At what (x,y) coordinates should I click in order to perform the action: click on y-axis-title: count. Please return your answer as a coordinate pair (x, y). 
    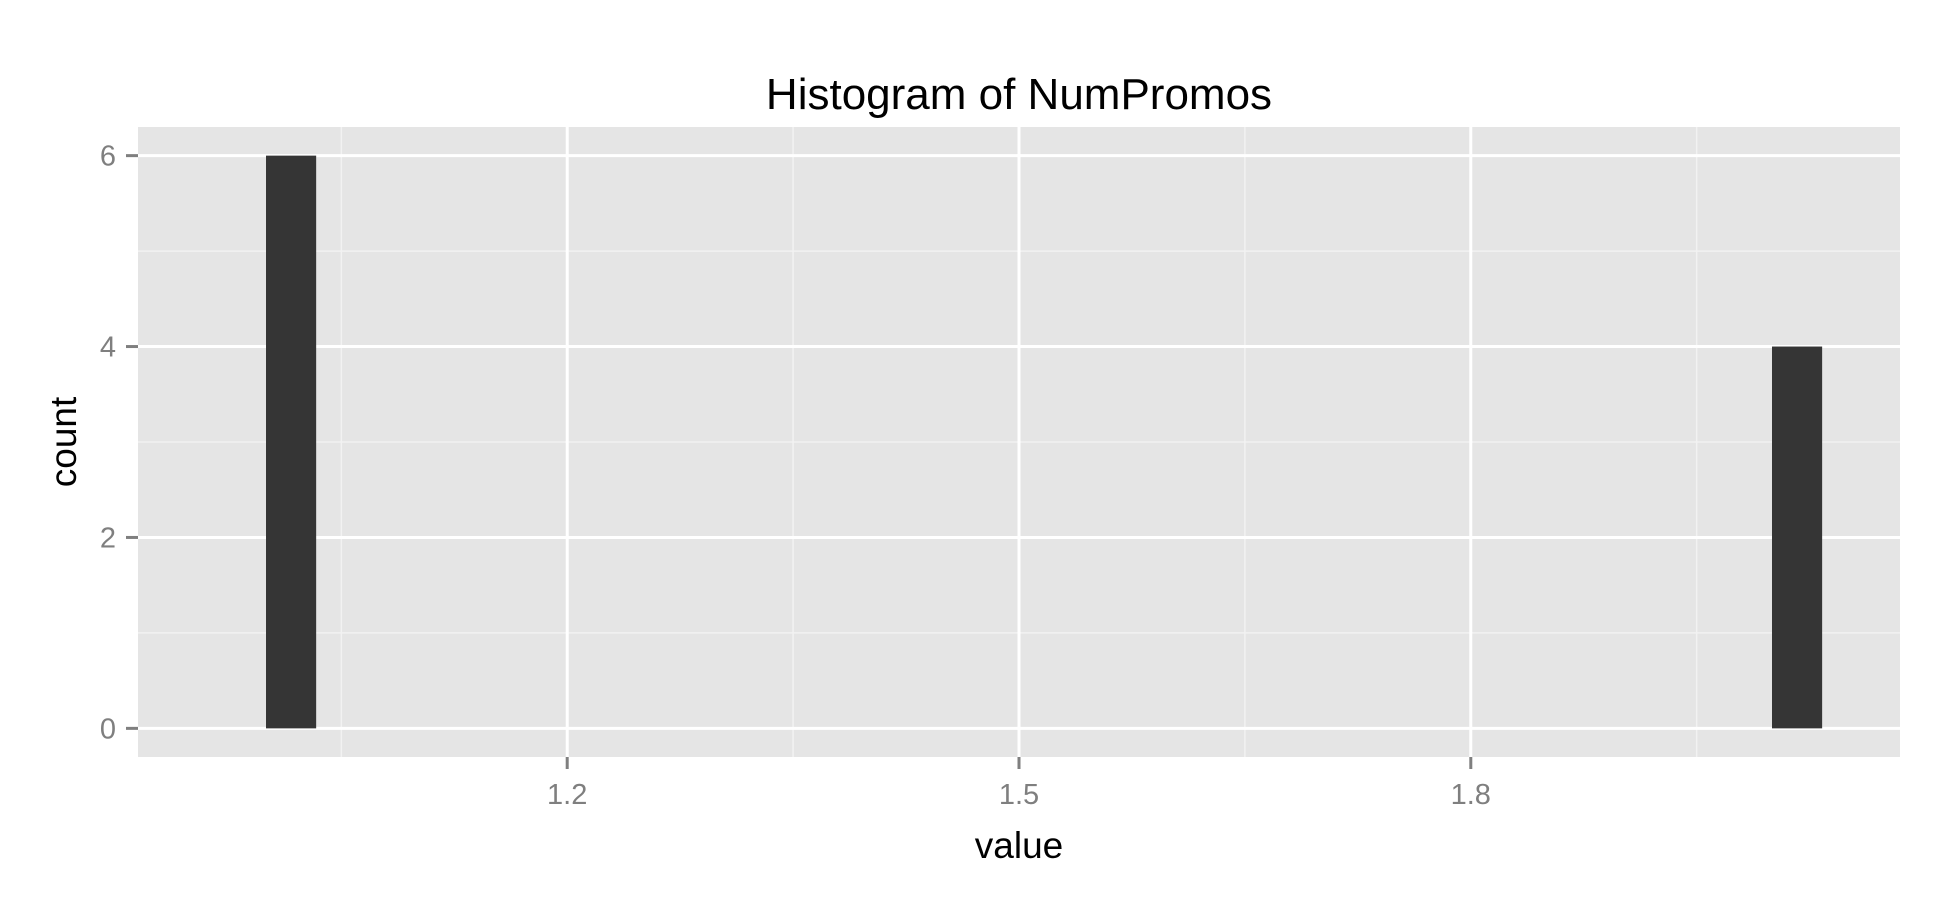
    Looking at the image, I should click on (63, 441).